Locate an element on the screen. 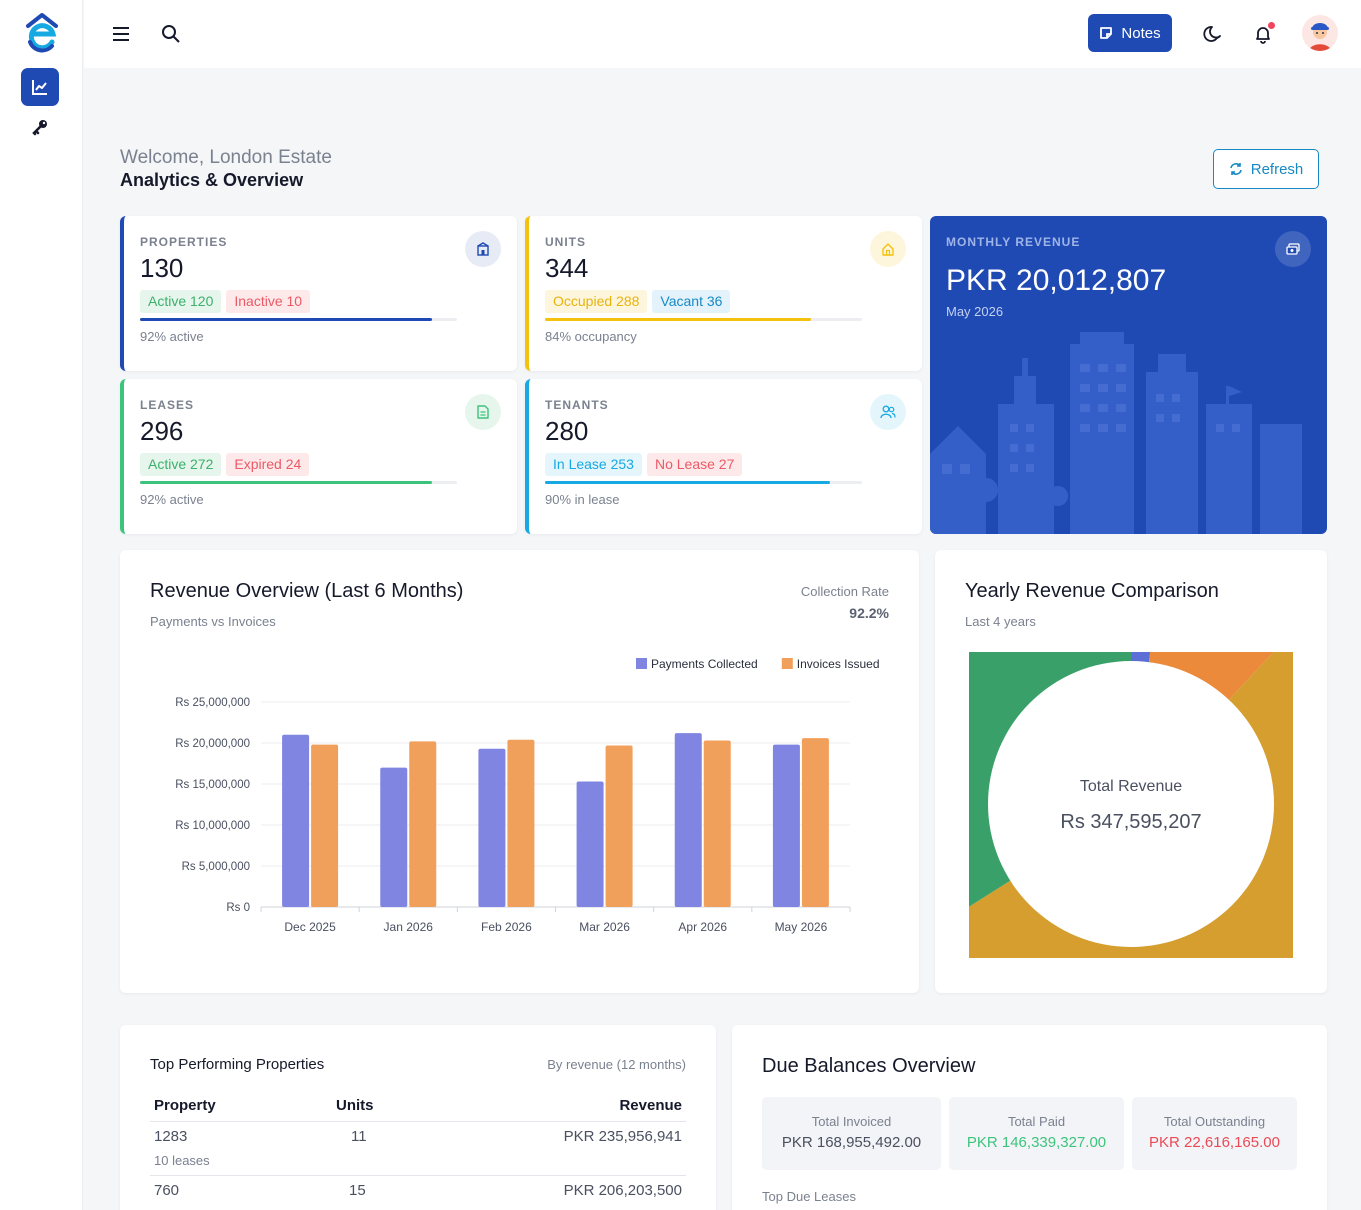 The width and height of the screenshot is (1361, 1210). x-tick-label: Apr 2026 is located at coordinates (702, 927).